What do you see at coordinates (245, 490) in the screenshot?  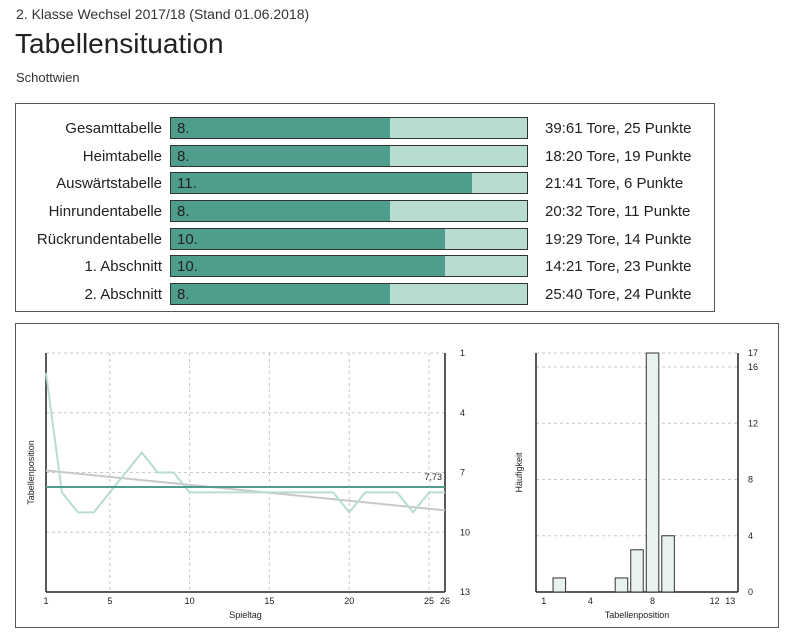 I see `trend-line` at bounding box center [245, 490].